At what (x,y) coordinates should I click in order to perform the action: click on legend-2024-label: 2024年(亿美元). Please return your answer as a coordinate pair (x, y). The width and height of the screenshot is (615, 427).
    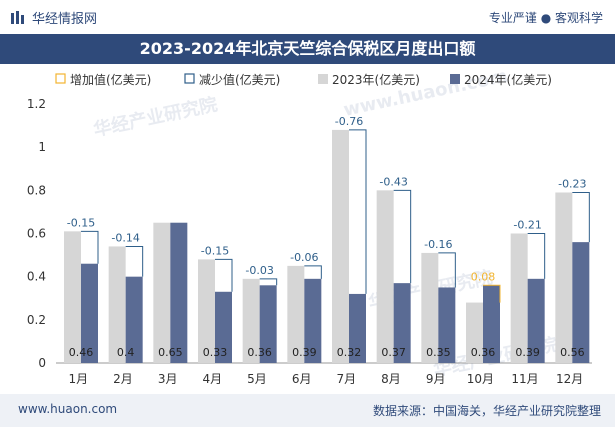
    Looking at the image, I should click on (508, 79).